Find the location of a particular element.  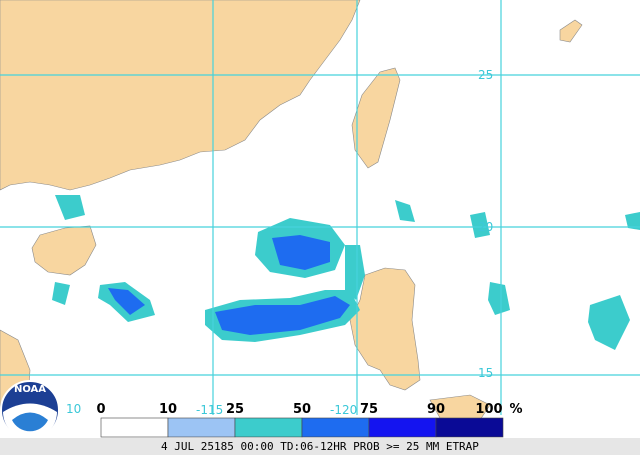

legend-label: 90 is located at coordinates (436, 409).